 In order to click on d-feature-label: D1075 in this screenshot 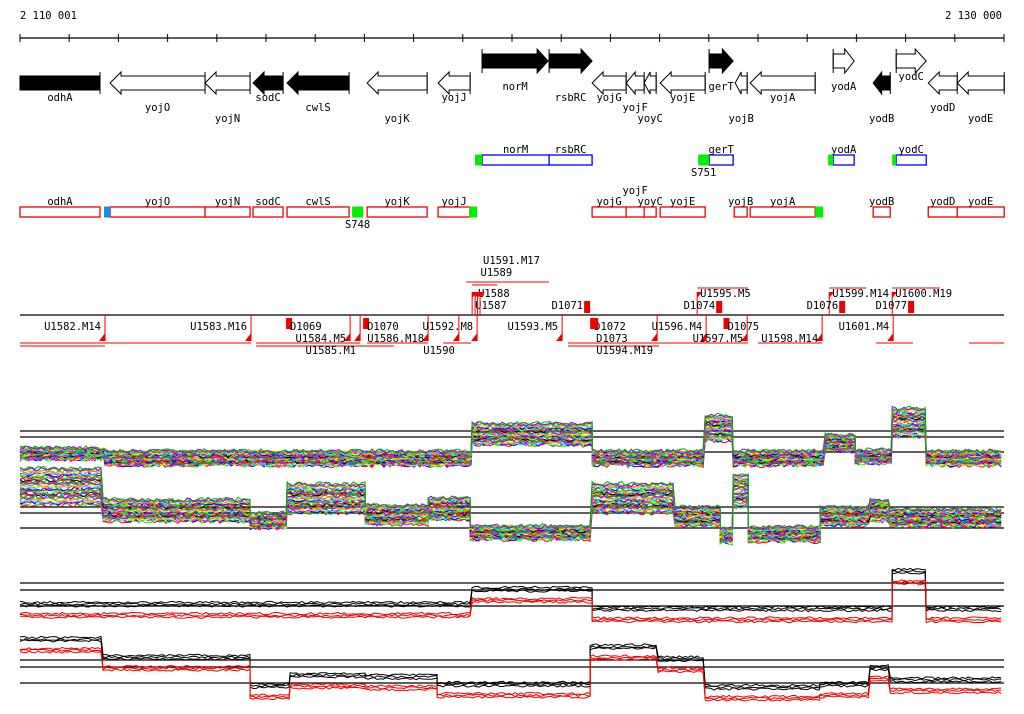, I will do `click(743, 327)`.